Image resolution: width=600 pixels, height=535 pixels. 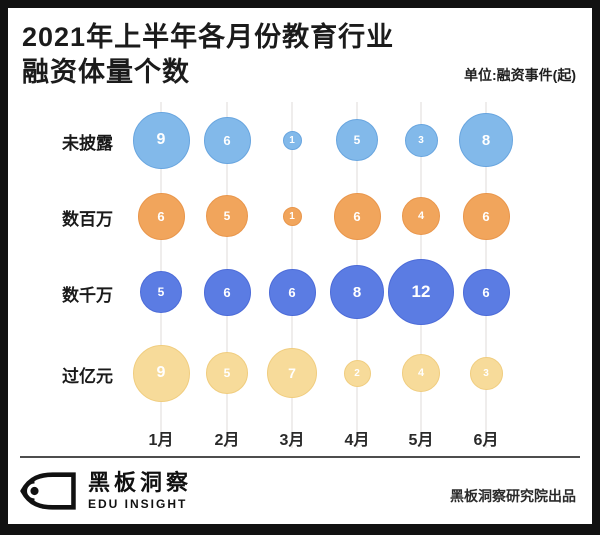 I want to click on month-label-1月: 1月, so click(x=161, y=440).